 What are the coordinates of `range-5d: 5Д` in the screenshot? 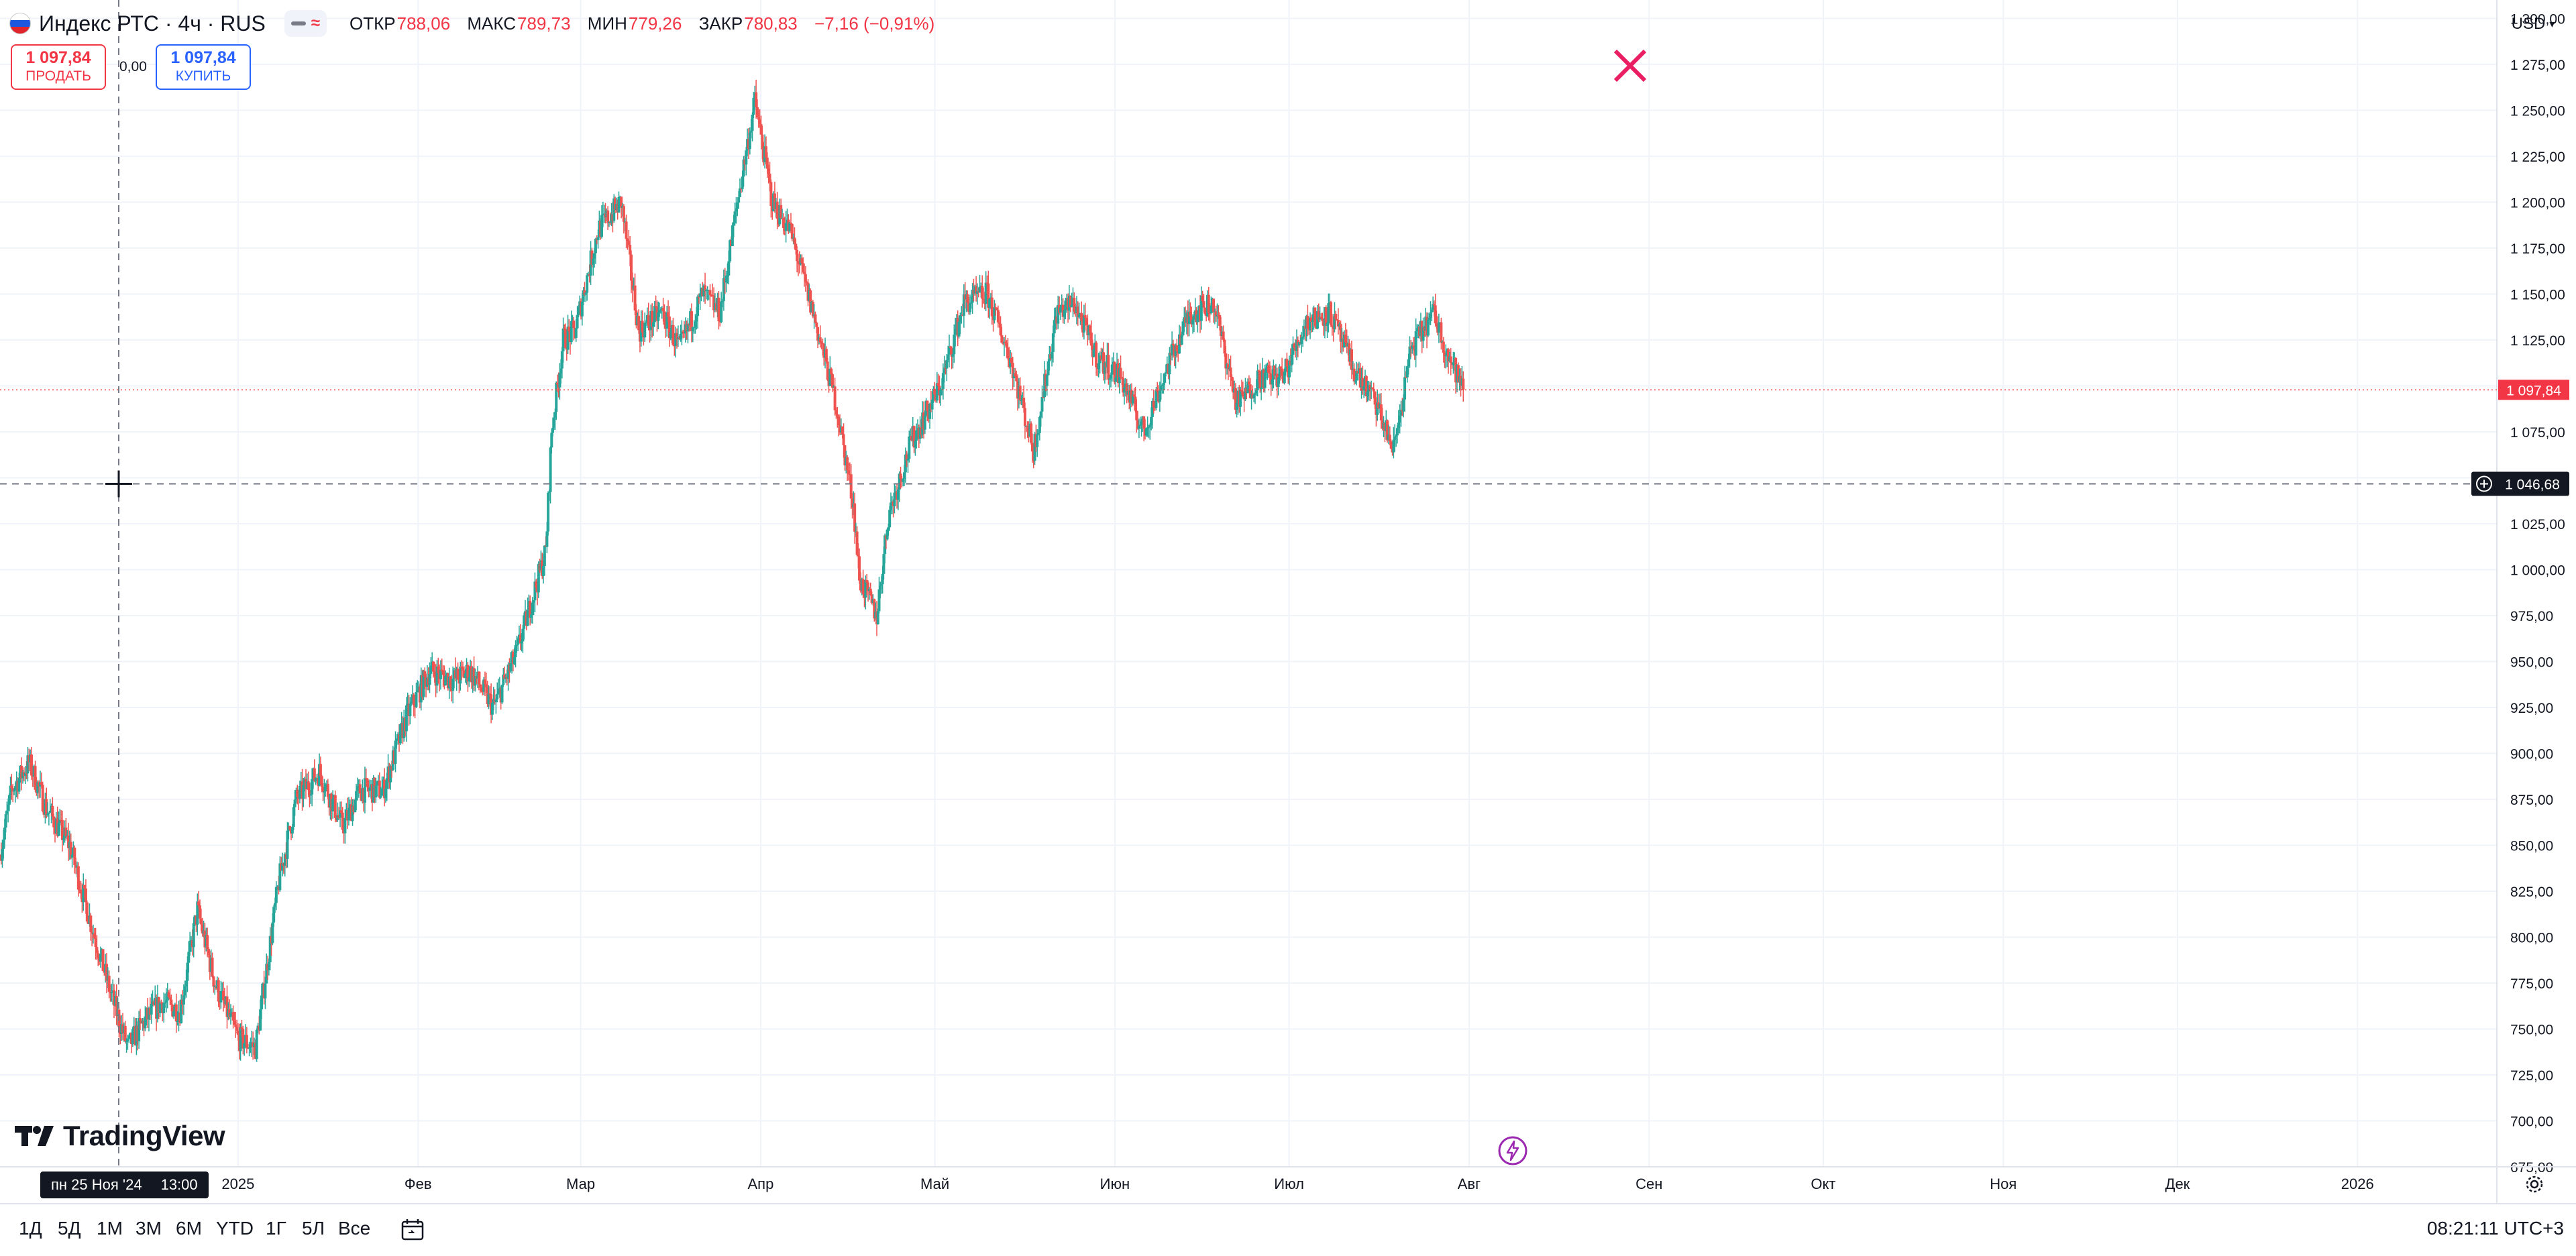 It's located at (69, 1228).